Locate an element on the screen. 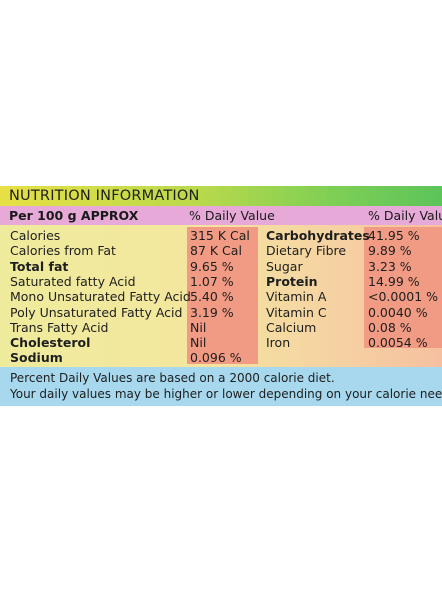 The image size is (442, 590). left-nutrient-value: 315 K Cal is located at coordinates (220, 235).